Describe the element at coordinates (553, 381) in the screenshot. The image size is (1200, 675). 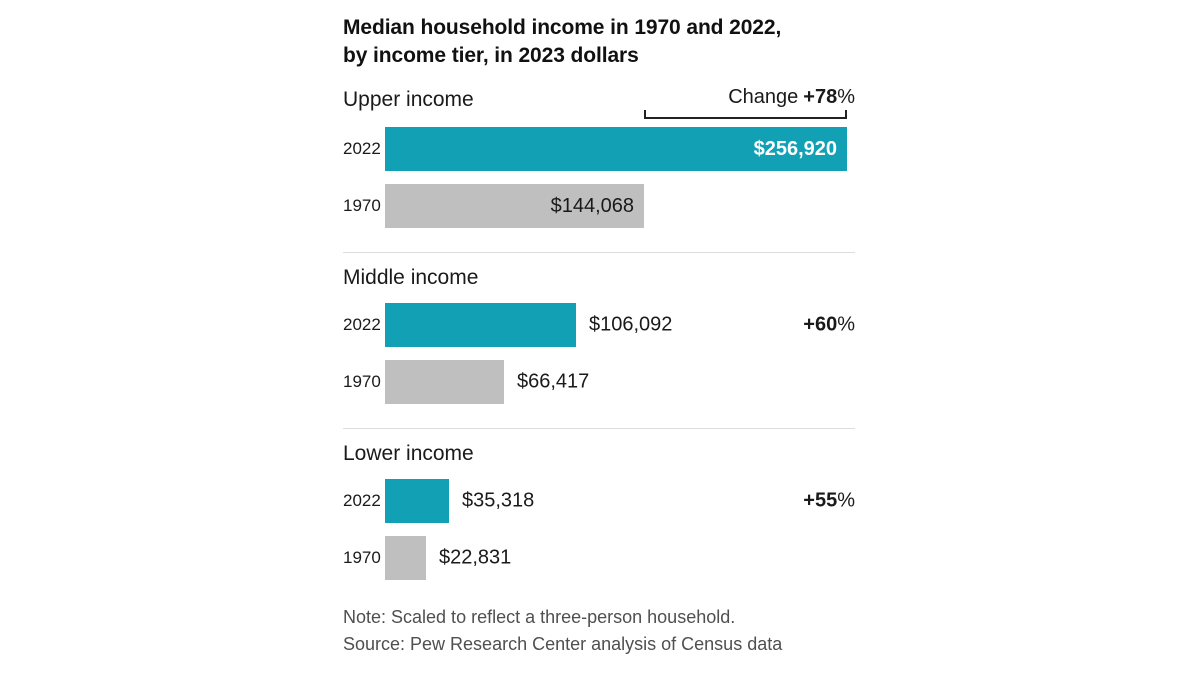
I see `bar-value-label: $66,417` at that location.